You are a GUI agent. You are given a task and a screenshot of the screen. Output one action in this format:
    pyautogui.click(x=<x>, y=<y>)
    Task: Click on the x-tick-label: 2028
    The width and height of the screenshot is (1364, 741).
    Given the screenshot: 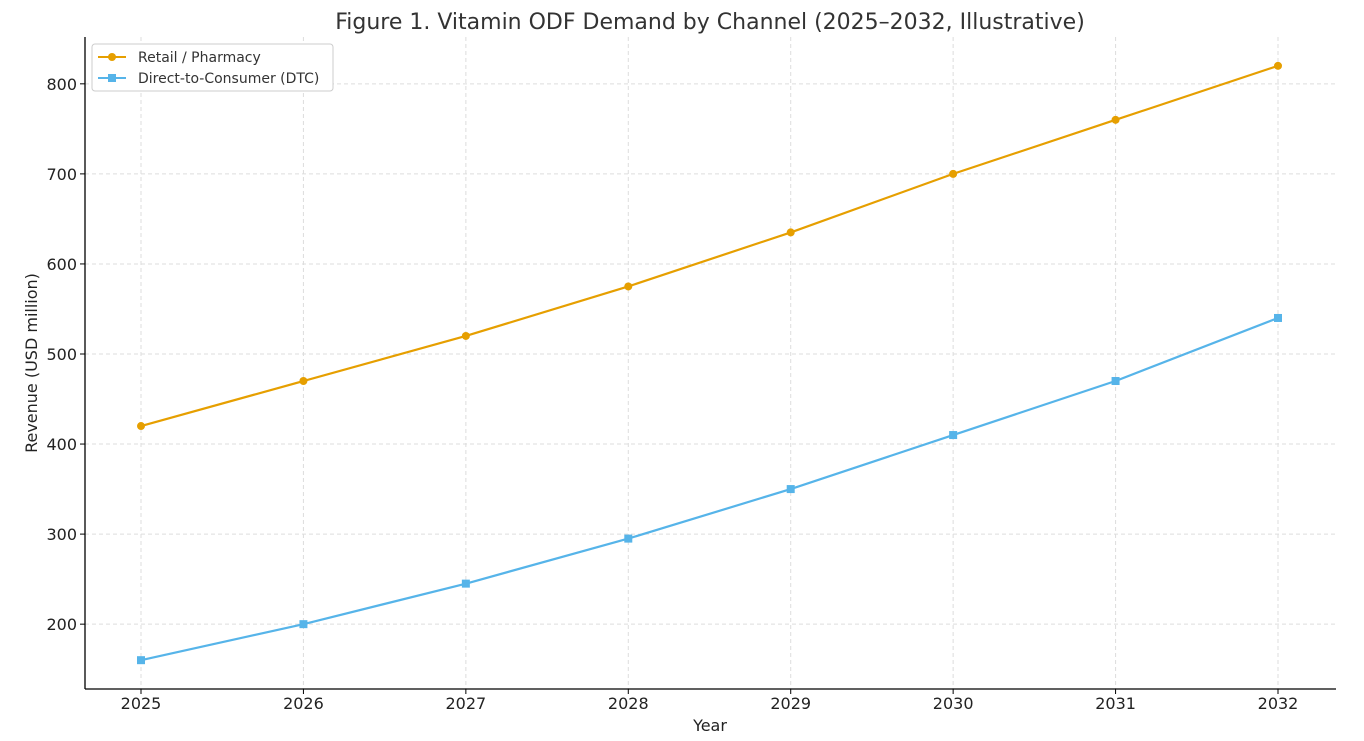 What is the action you would take?
    pyautogui.click(x=628, y=703)
    